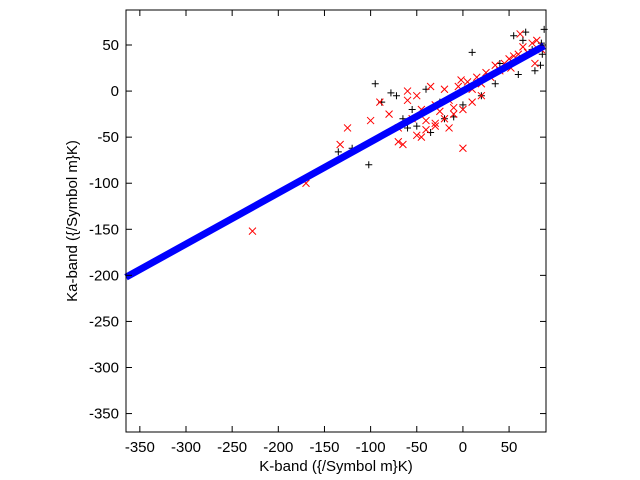 The width and height of the screenshot is (640, 480). I want to click on y-tick-label: -150, so click(104, 229).